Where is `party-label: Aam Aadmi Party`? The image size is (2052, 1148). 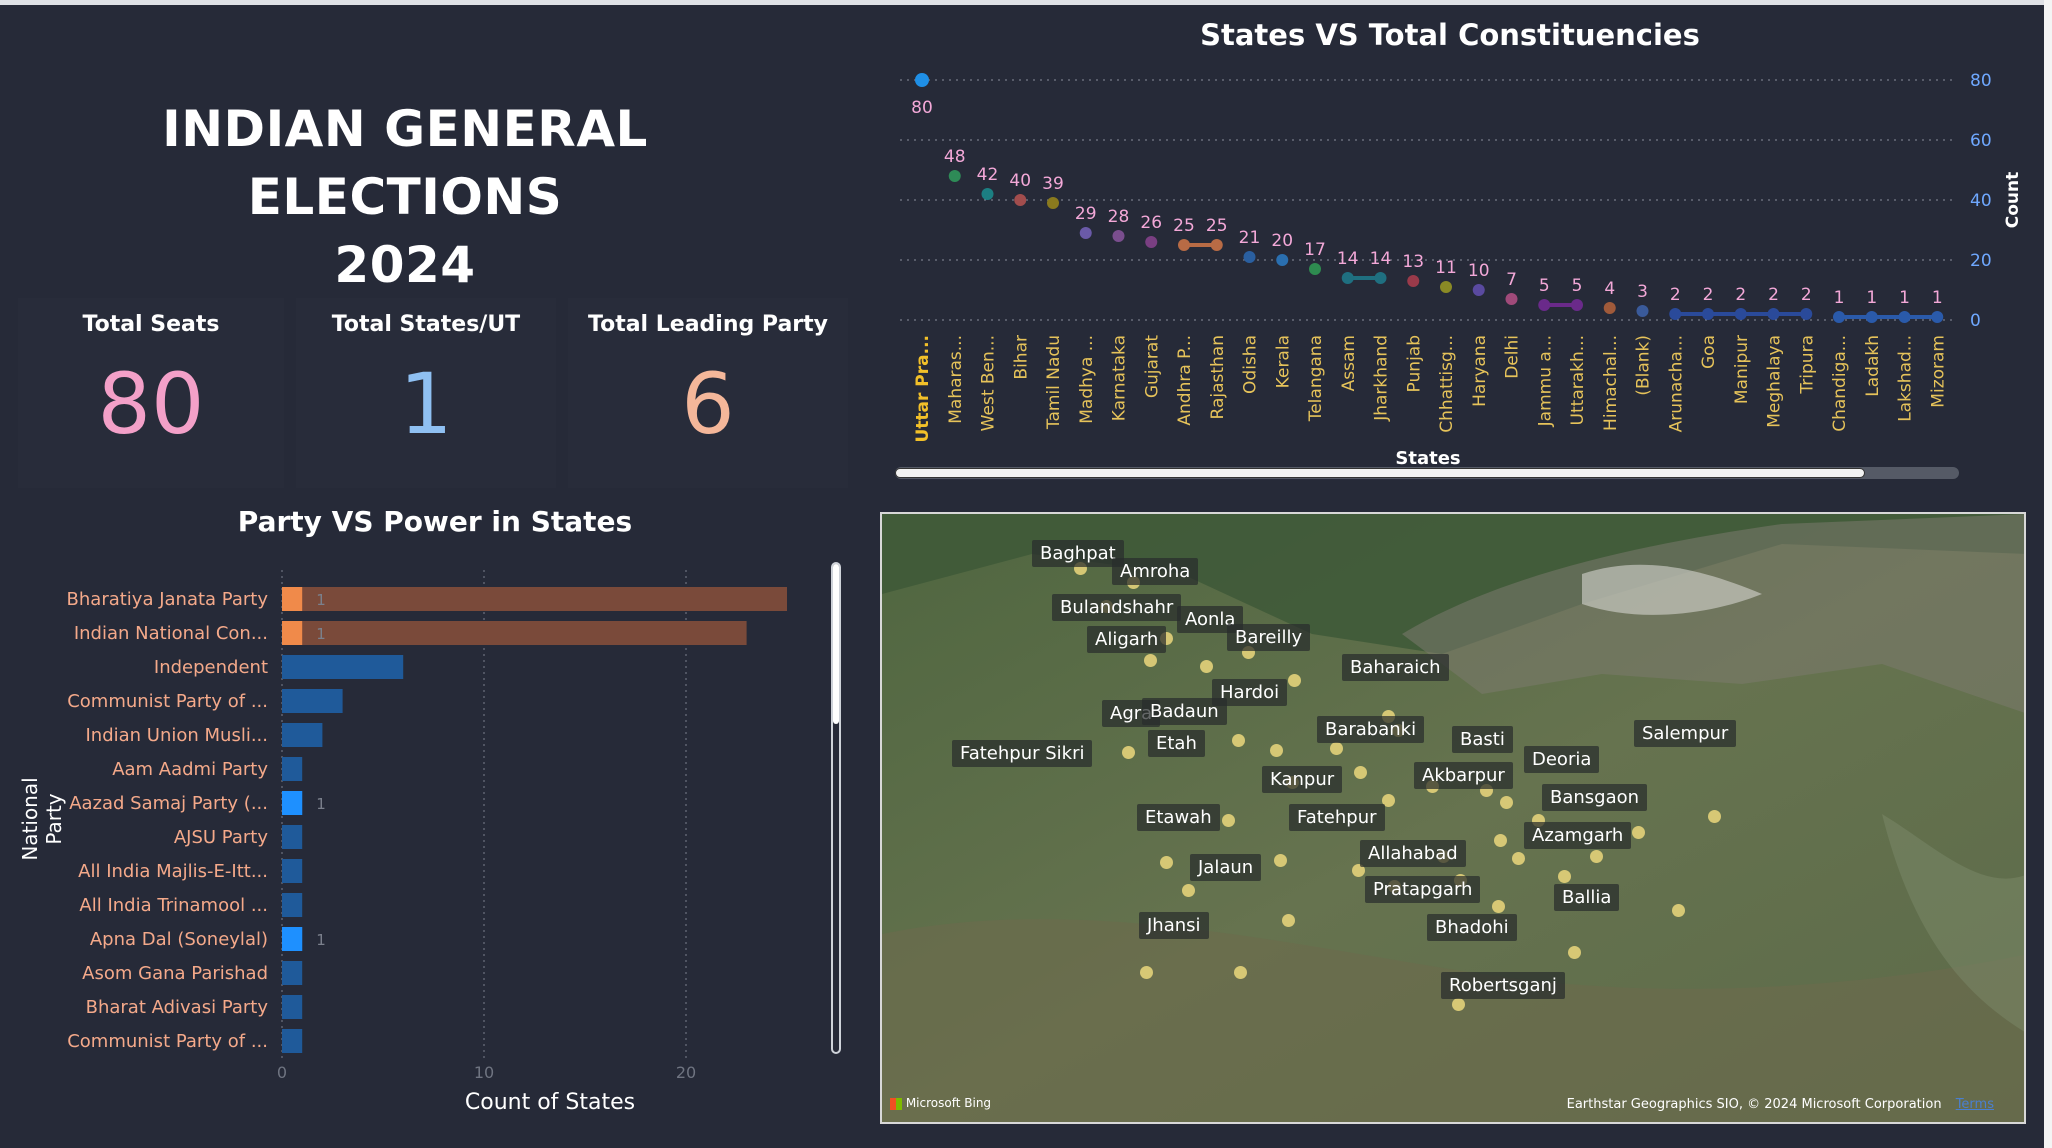 party-label: Aam Aadmi Party is located at coordinates (190, 769).